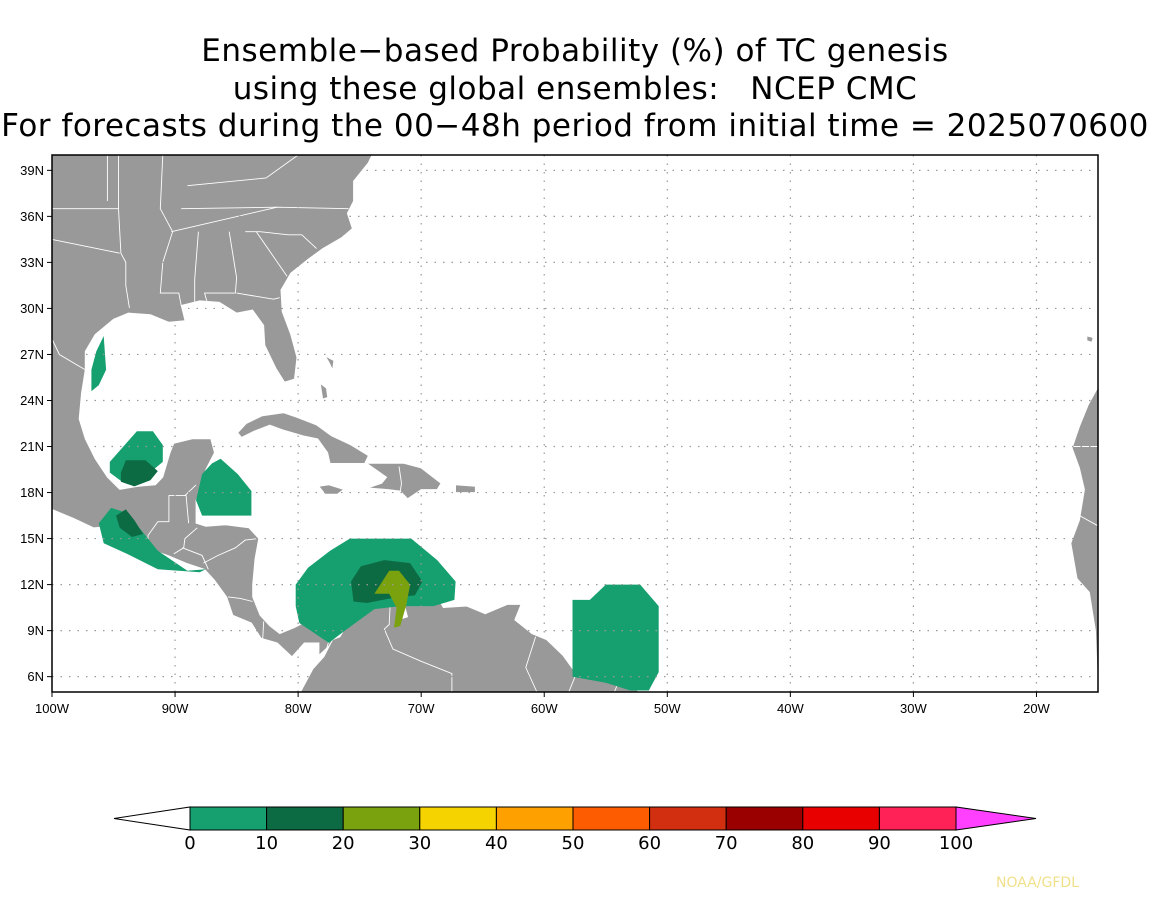 Image resolution: width=1150 pixels, height=924 pixels. What do you see at coordinates (996, 818) in the screenshot?
I see `colorbar-upper-arrow` at bounding box center [996, 818].